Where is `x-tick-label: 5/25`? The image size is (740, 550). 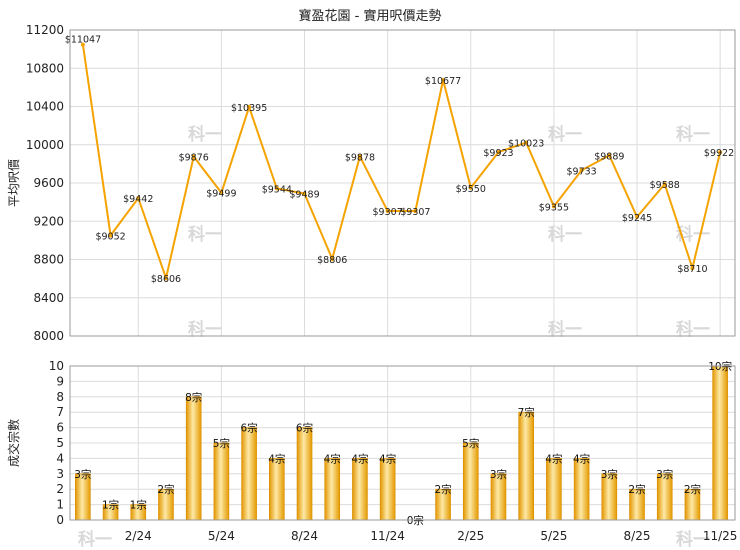
x-tick-label: 5/25 is located at coordinates (553, 536).